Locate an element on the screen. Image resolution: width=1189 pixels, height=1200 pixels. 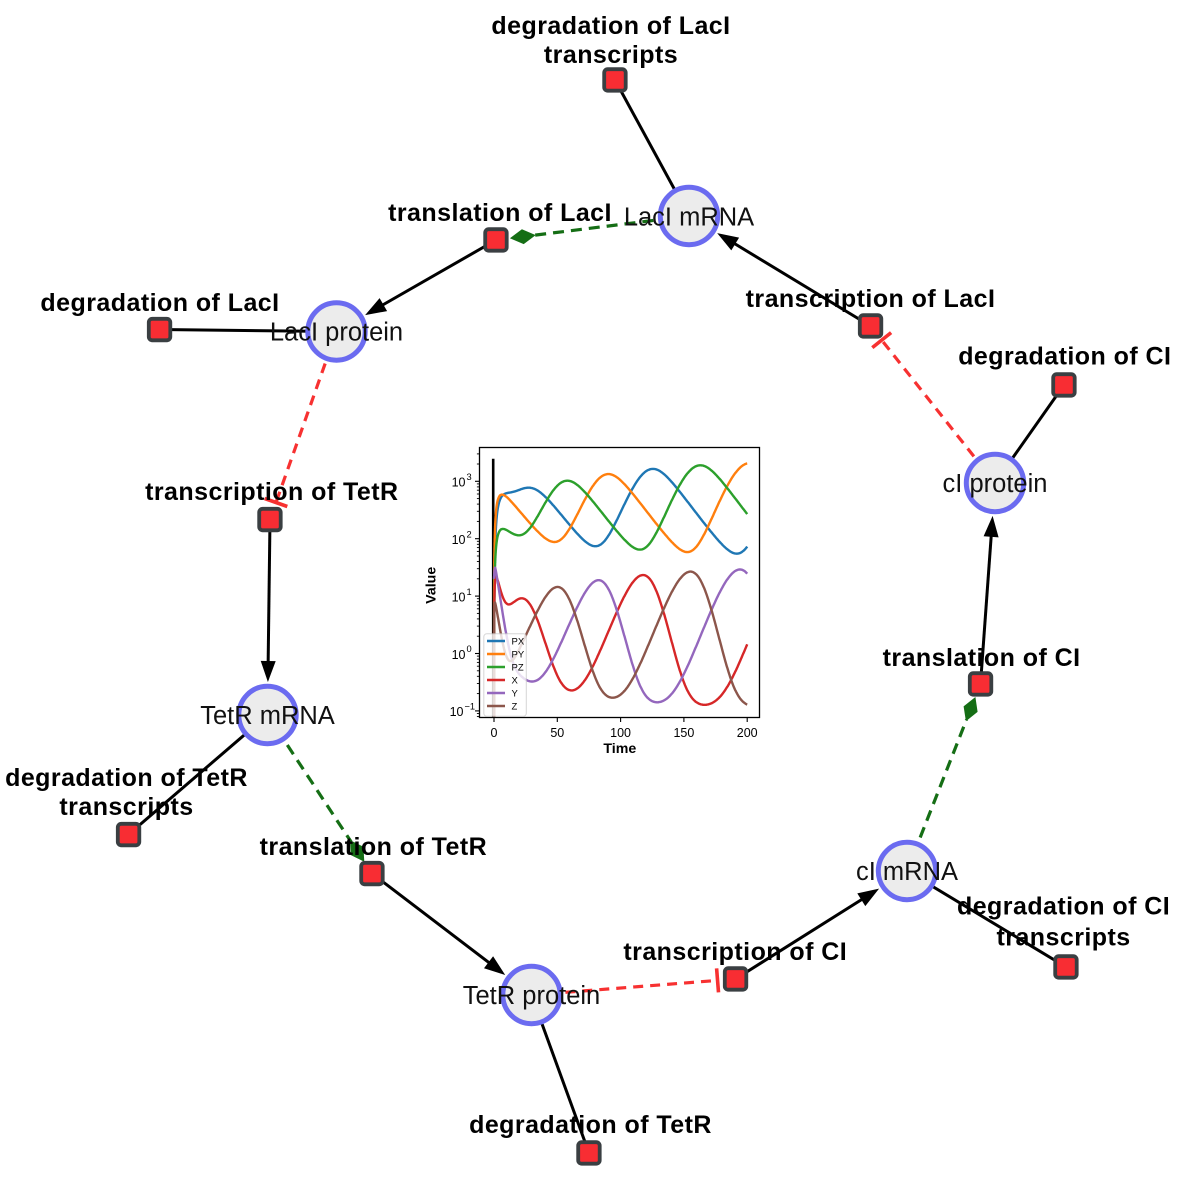
svg-text: PY is located at coordinates (518, 654).